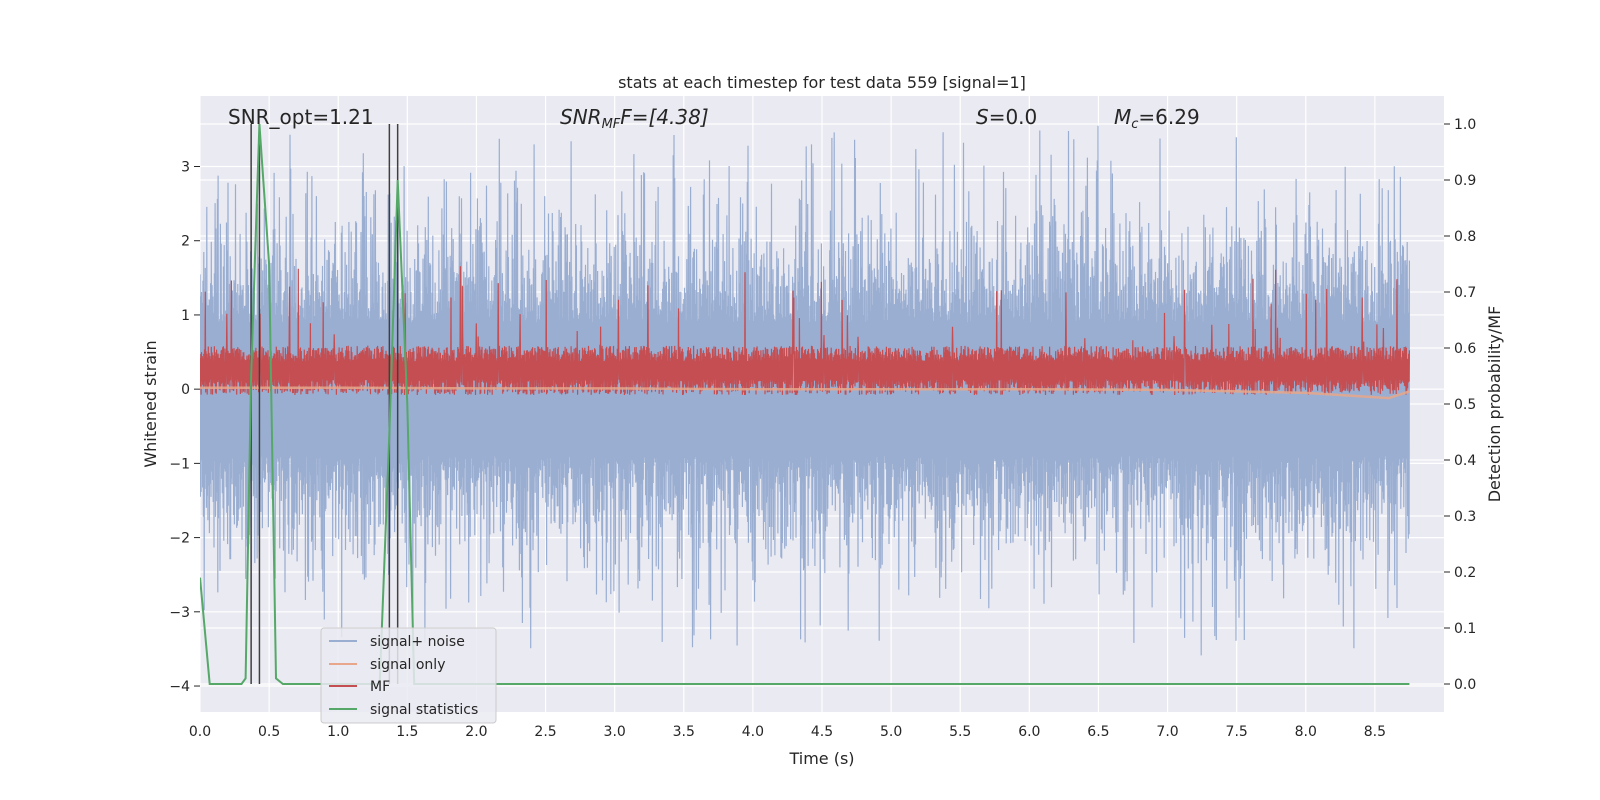 This screenshot has height=800, width=1600. Describe the element at coordinates (179, 613) in the screenshot. I see `left-y-tick-label: −3` at that location.